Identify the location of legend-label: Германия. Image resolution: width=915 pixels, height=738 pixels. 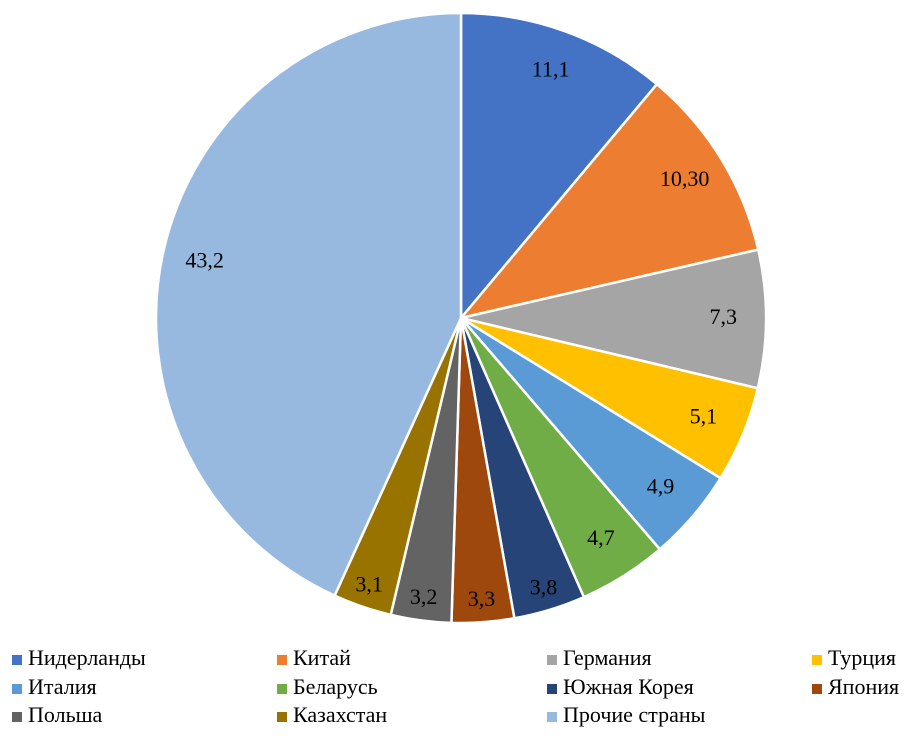
(607, 657).